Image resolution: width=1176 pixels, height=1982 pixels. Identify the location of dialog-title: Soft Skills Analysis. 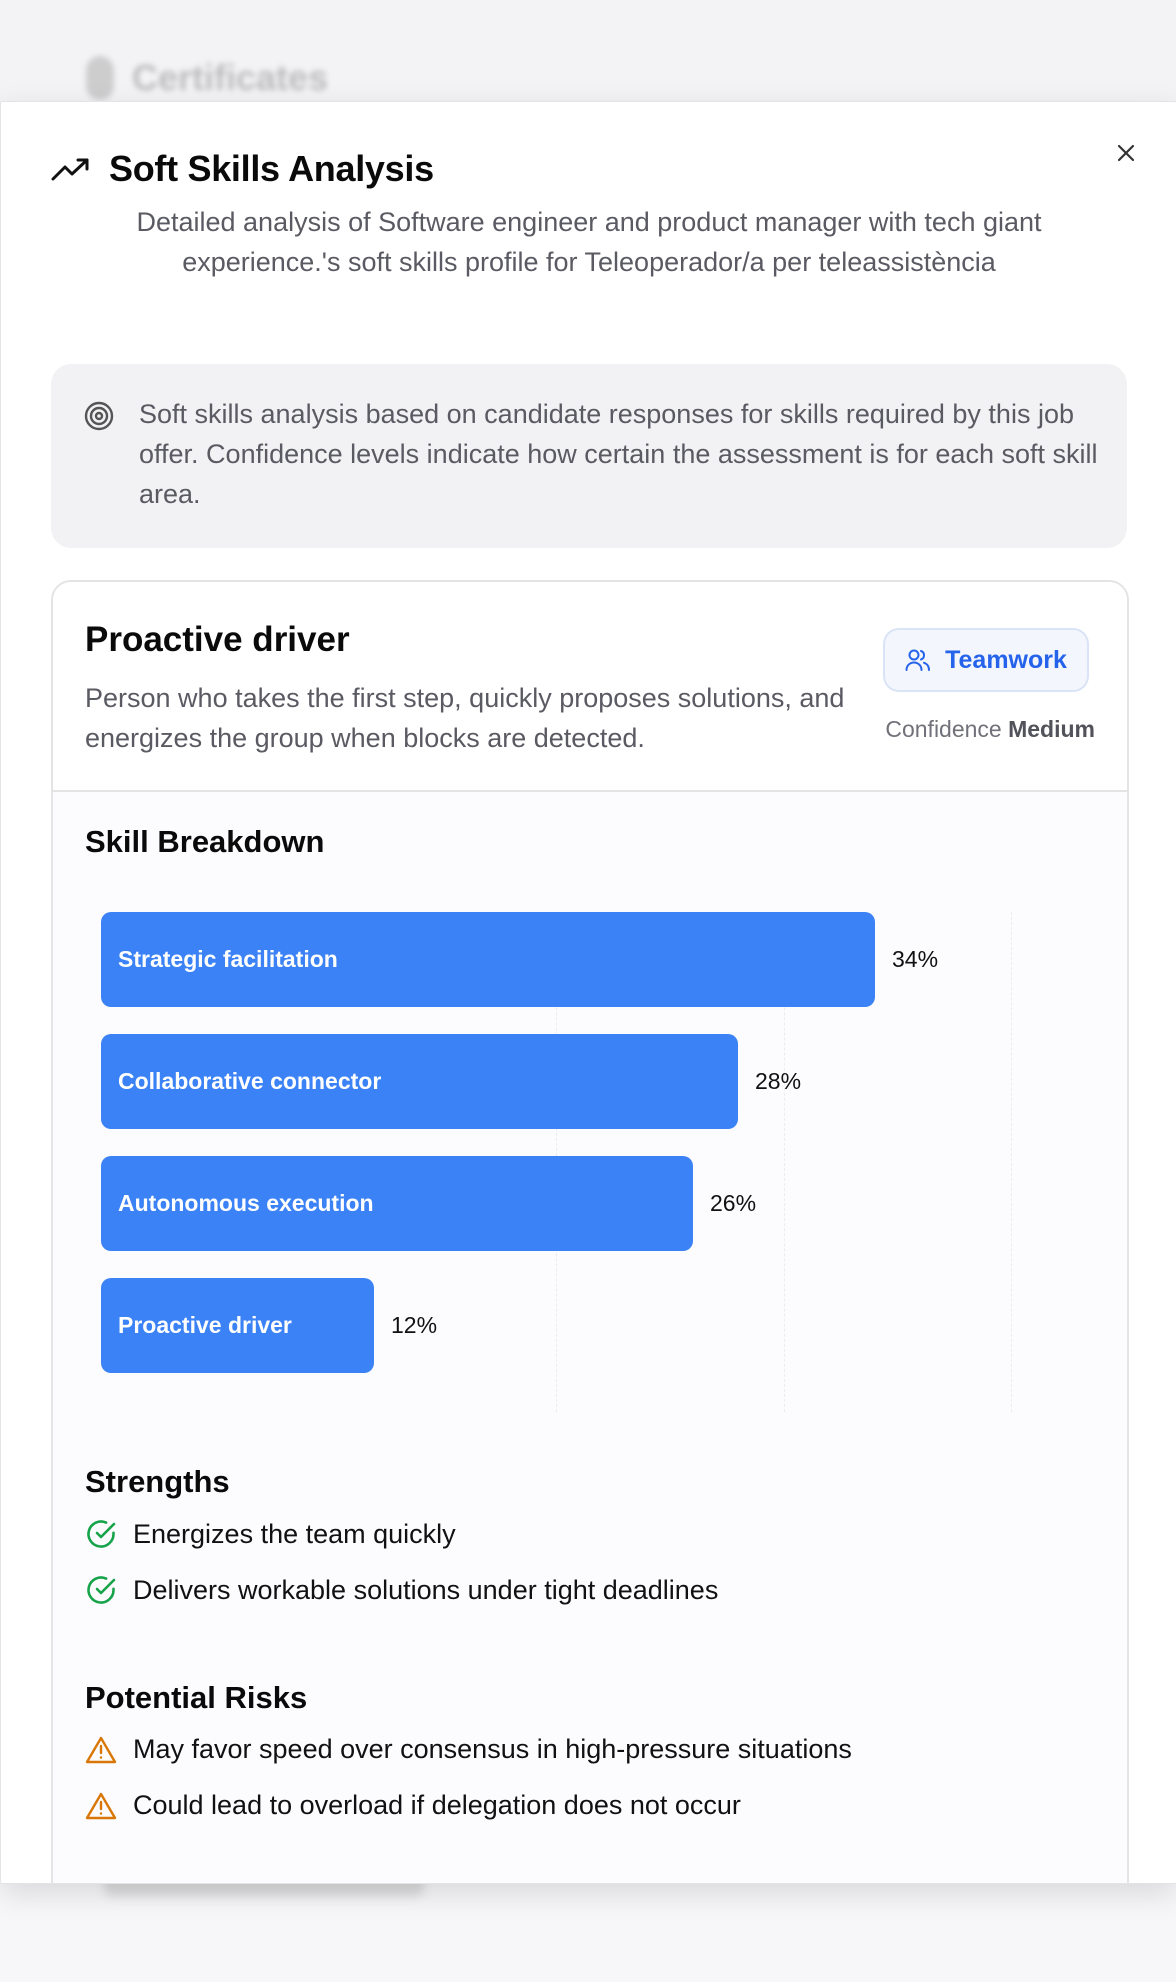
(271, 168).